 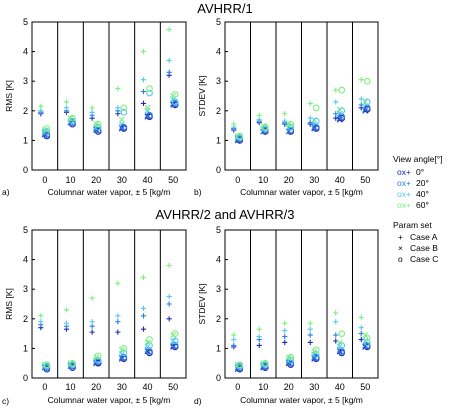 I want to click on section-title-avhrr2-3: AVHRR/2 and AVHRR/3, so click(x=225, y=214).